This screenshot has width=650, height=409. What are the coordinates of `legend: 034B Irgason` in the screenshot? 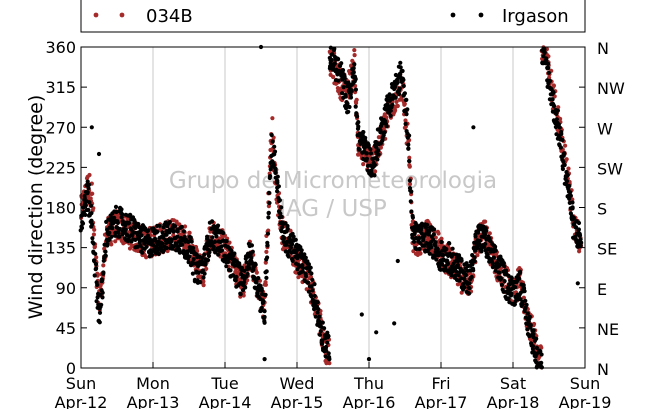 It's located at (333, 16).